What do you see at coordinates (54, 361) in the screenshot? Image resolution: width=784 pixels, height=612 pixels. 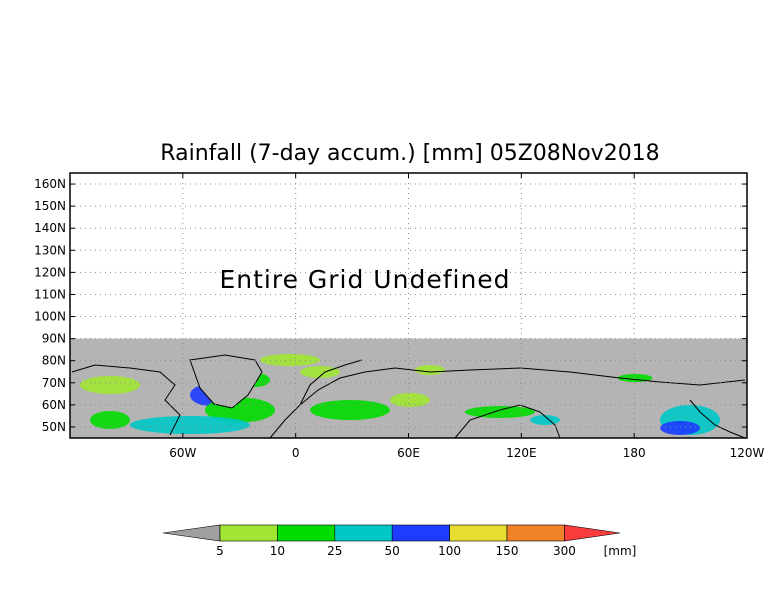 I see `lat-tick-label: 80N` at bounding box center [54, 361].